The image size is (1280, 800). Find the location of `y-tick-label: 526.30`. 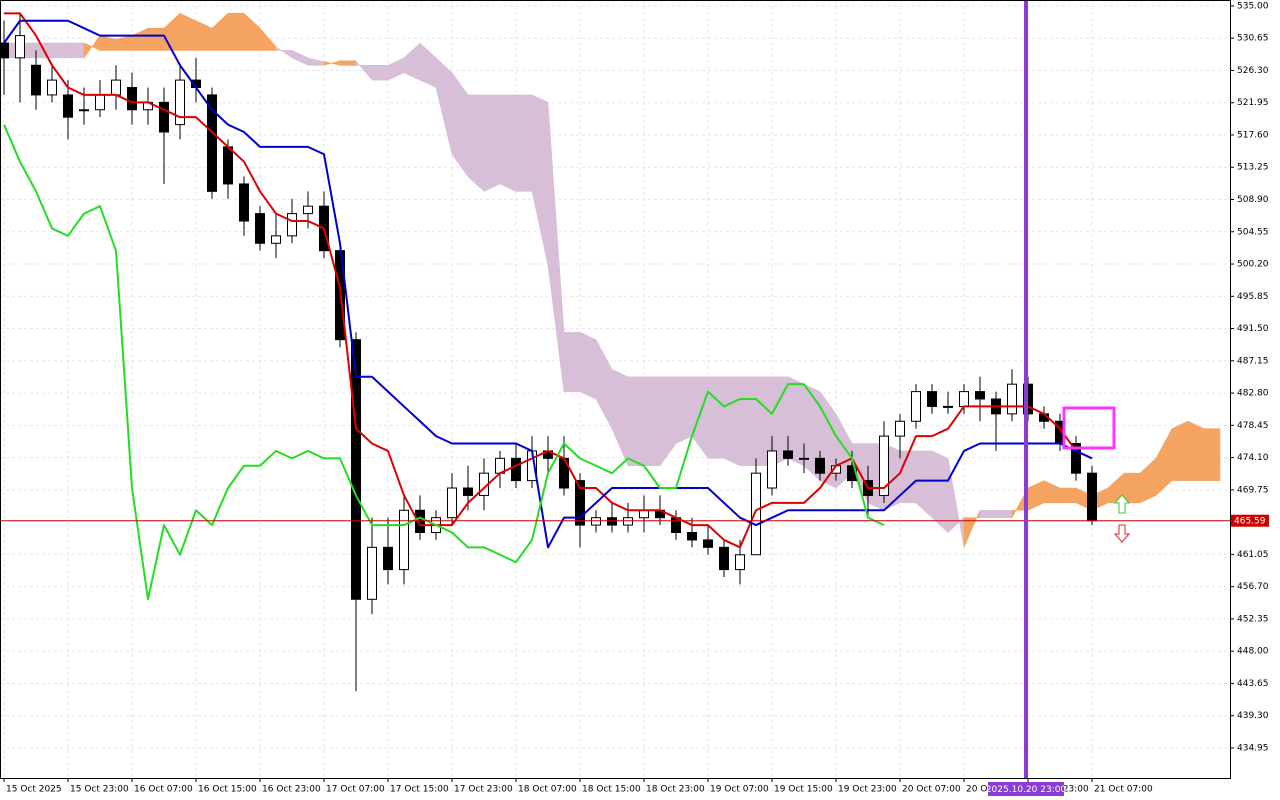

y-tick-label: 526.30 is located at coordinates (1253, 71).